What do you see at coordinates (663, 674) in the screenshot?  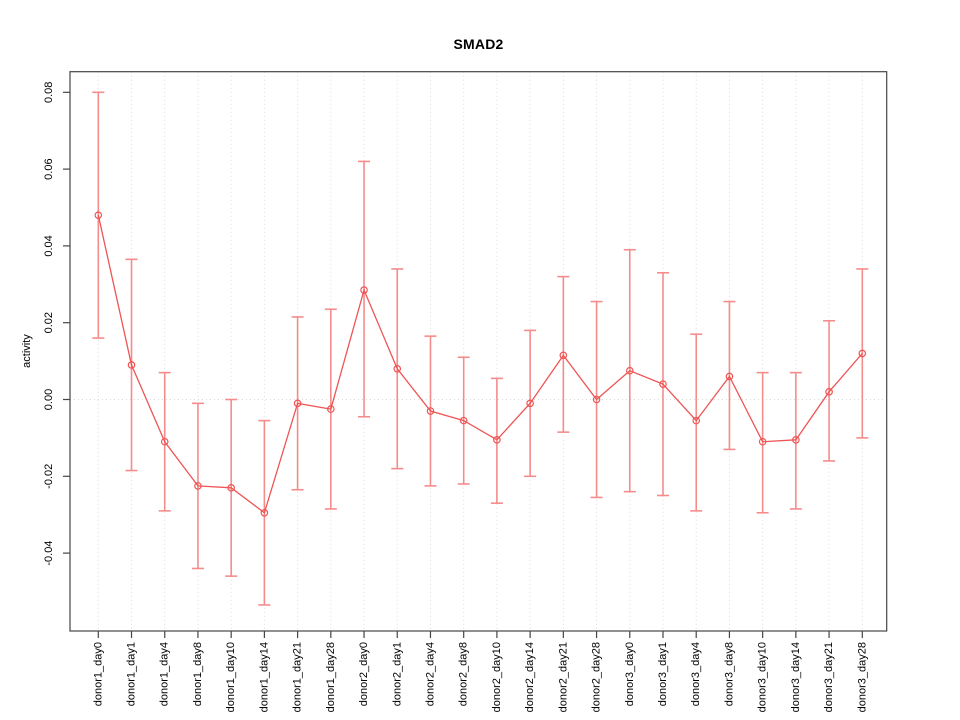 I see `x-tick-label: donor3_day1` at bounding box center [663, 674].